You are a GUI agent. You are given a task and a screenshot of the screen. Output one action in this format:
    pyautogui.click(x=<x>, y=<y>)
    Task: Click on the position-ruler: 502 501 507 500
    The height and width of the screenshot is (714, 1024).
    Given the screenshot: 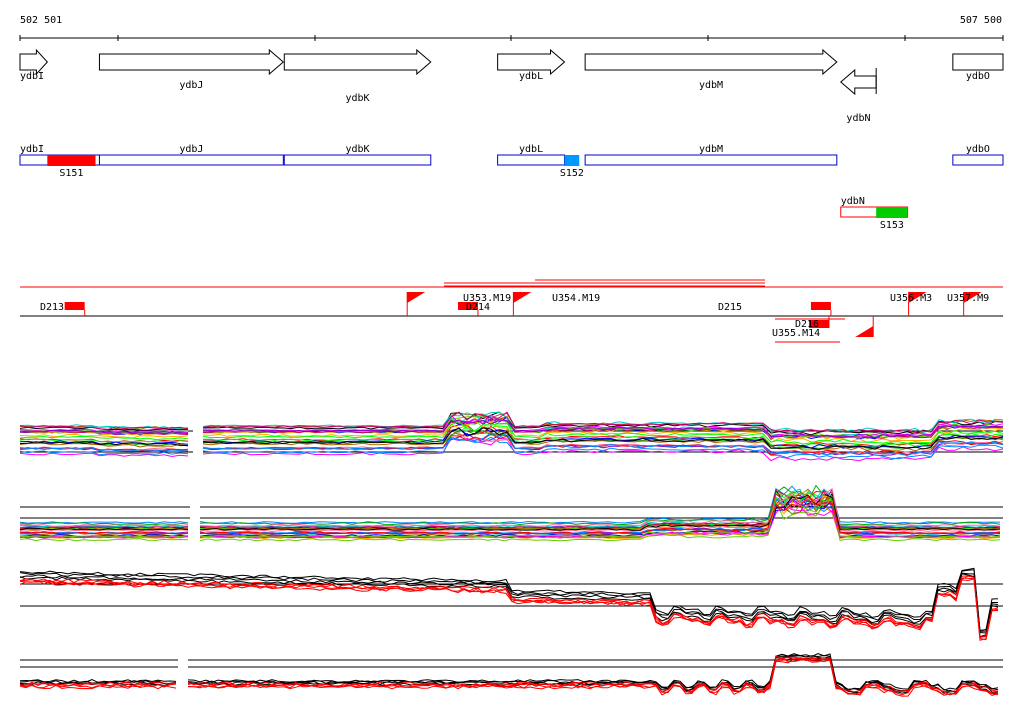 What is the action you would take?
    pyautogui.click(x=511, y=28)
    